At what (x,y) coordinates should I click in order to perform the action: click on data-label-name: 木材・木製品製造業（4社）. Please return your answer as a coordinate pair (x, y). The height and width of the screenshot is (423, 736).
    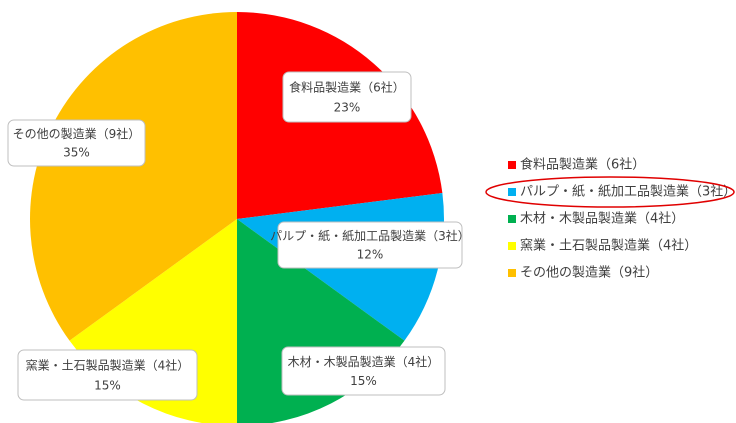
    Looking at the image, I should click on (364, 361).